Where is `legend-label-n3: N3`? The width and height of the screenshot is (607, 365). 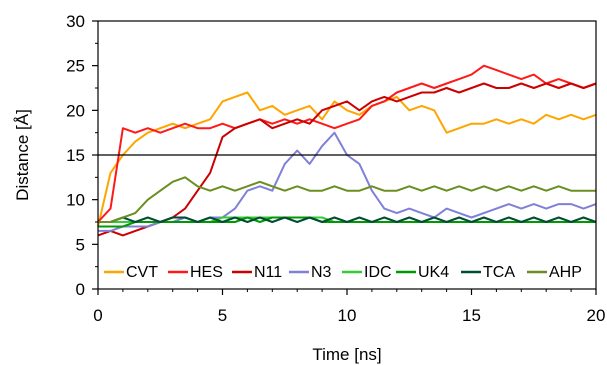 legend-label-n3: N3 is located at coordinates (321, 272).